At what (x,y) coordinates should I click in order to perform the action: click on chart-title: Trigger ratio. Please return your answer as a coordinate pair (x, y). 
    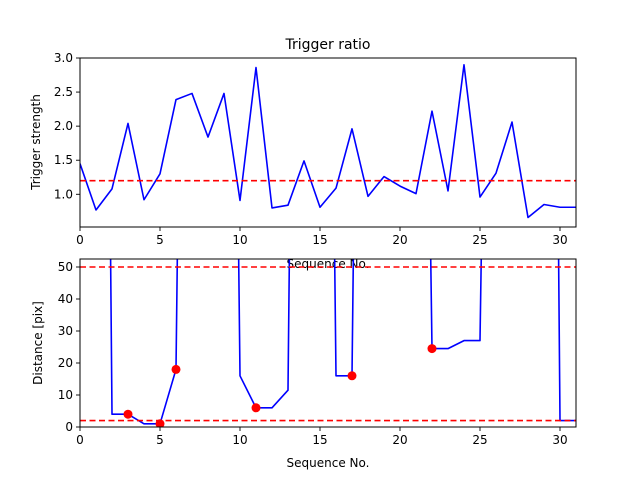
    Looking at the image, I should click on (327, 45).